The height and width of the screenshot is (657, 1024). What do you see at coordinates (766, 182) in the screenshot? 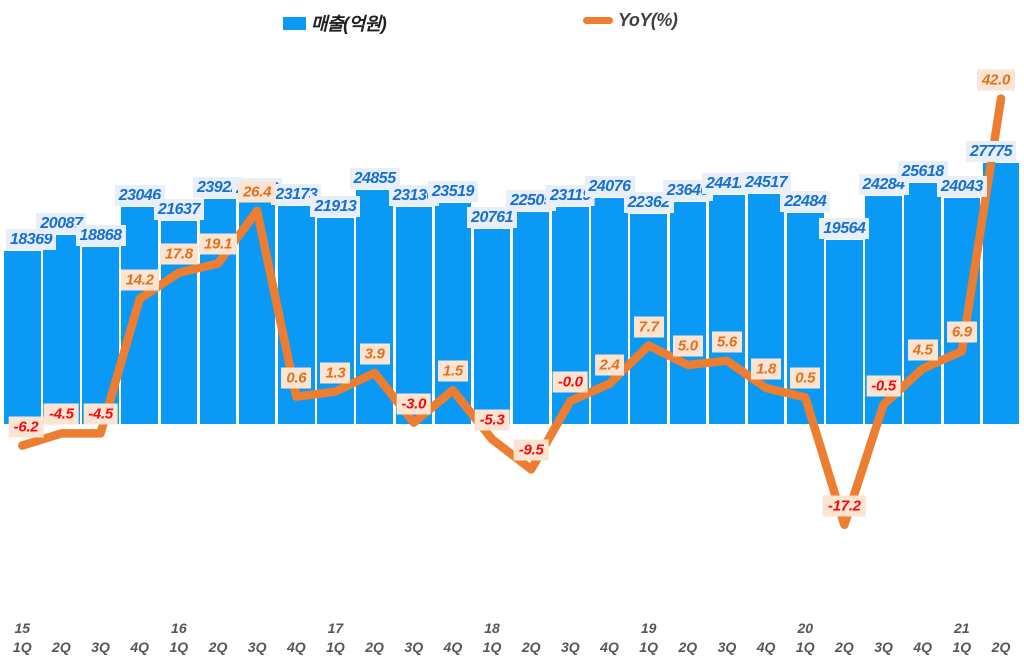
I see `revenue-value-label: 24517` at bounding box center [766, 182].